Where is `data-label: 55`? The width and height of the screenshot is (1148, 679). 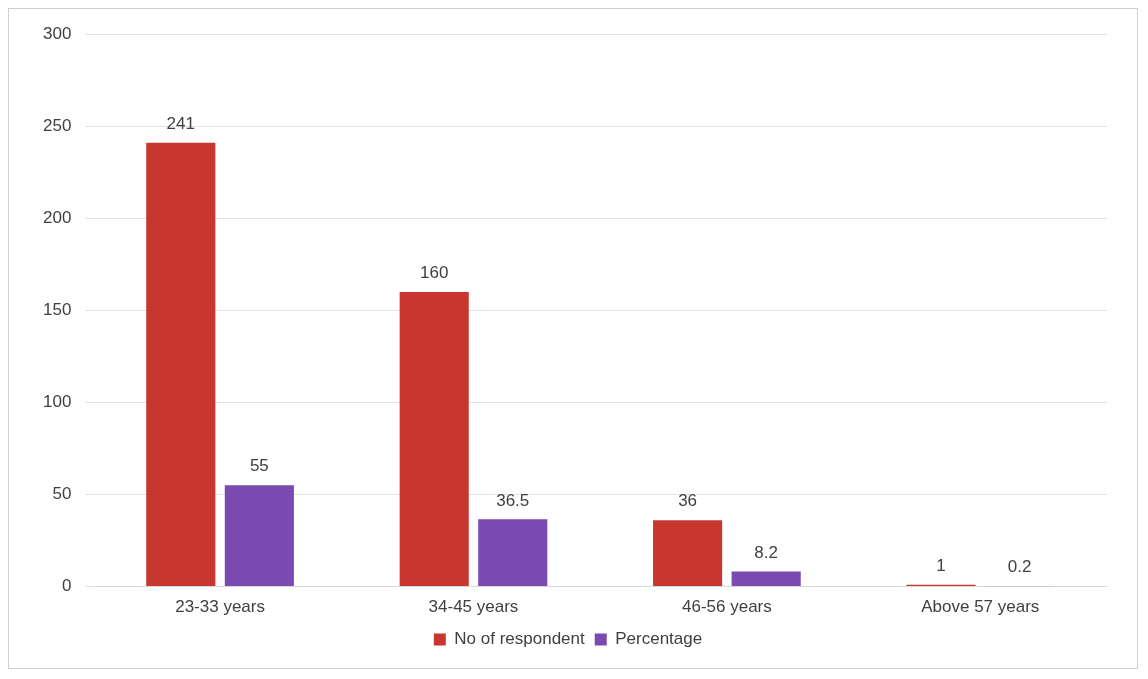 data-label: 55 is located at coordinates (259, 466).